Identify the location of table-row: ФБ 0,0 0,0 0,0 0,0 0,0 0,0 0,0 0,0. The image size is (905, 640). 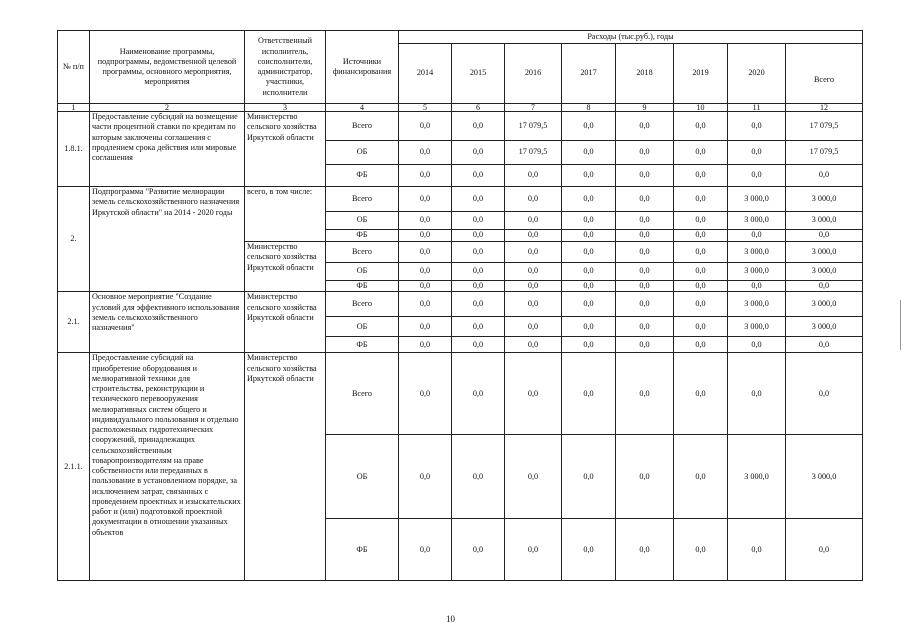
(460, 175).